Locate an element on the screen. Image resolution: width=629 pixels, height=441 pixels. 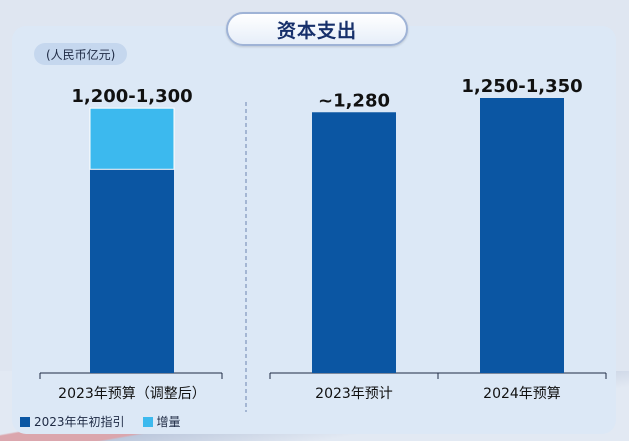
chart-title: 资本支出 is located at coordinates (317, 29).